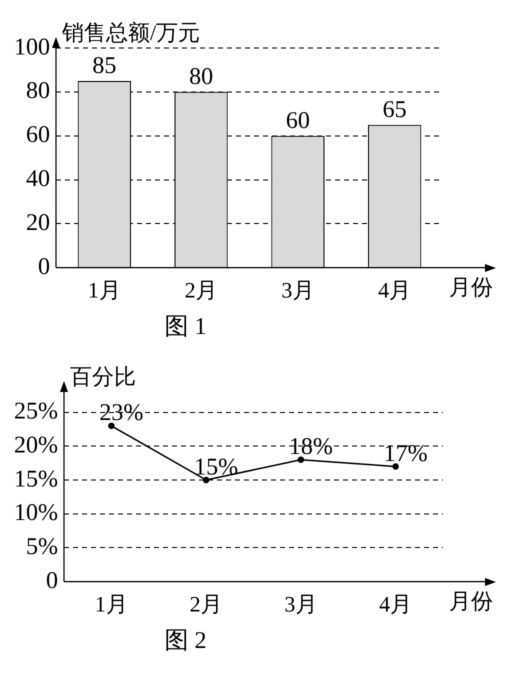 The height and width of the screenshot is (698, 521). I want to click on y-tick-label: 20, so click(38, 223).